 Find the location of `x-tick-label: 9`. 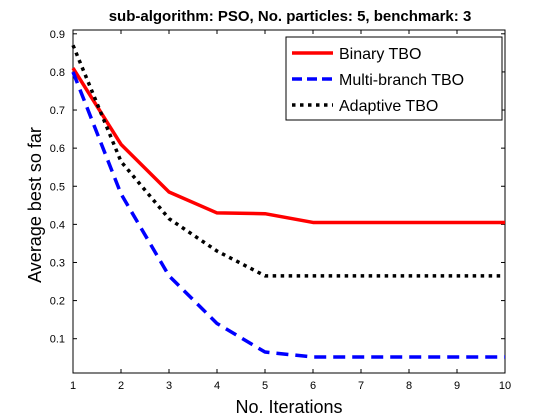

x-tick-label: 9 is located at coordinates (457, 386).